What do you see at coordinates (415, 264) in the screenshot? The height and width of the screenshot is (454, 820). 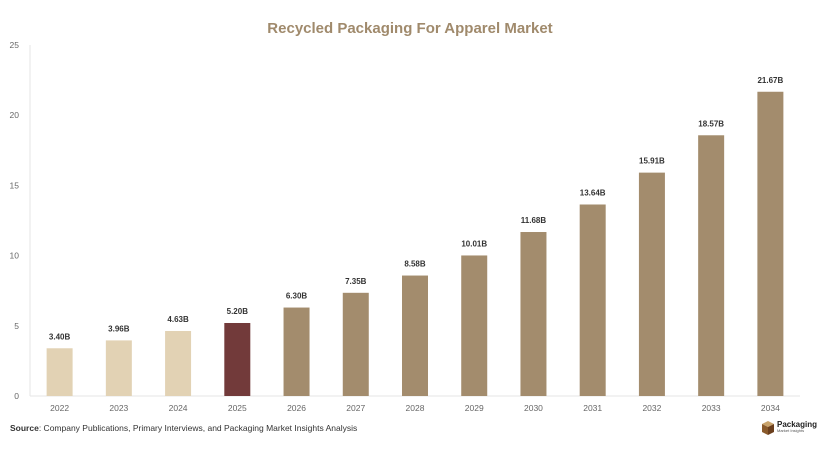 I see `data-label: 8.58B` at bounding box center [415, 264].